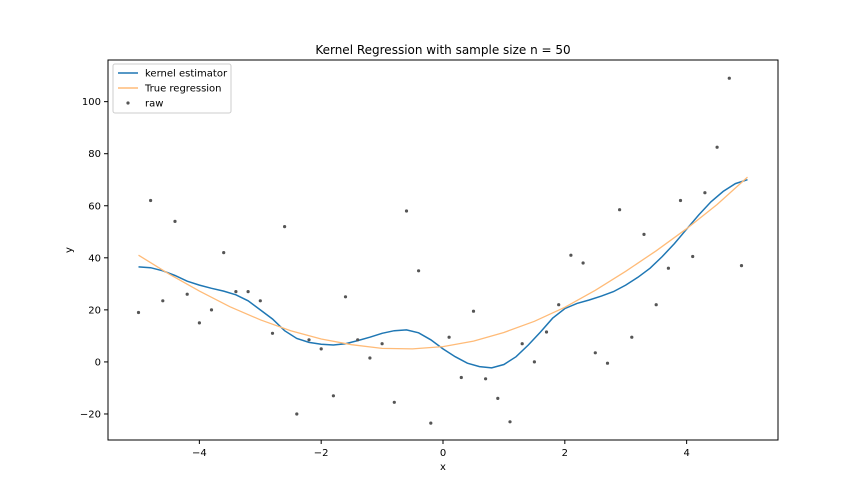 The image size is (864, 504). Describe the element at coordinates (199, 453) in the screenshot. I see `x-tick-label: −4` at that location.